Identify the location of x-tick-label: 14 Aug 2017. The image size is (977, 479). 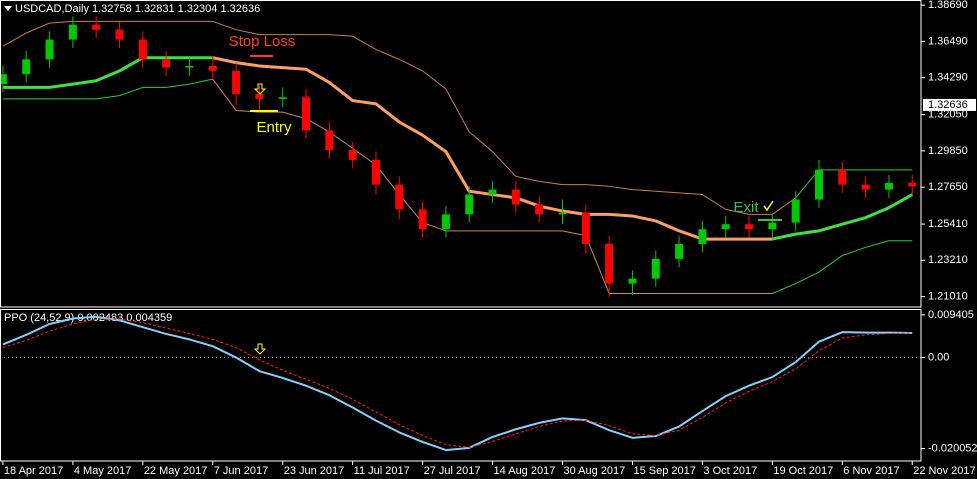
(525, 471).